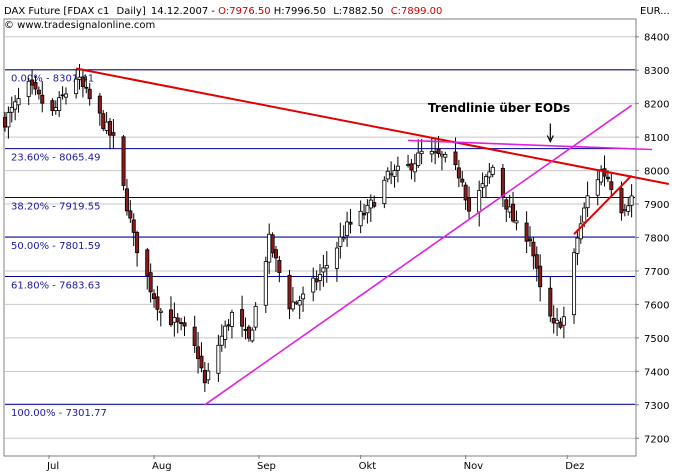 This screenshot has width=679, height=476. What do you see at coordinates (55, 285) in the screenshot?
I see `fib-label-4: 61.80% - 7683.63` at bounding box center [55, 285].